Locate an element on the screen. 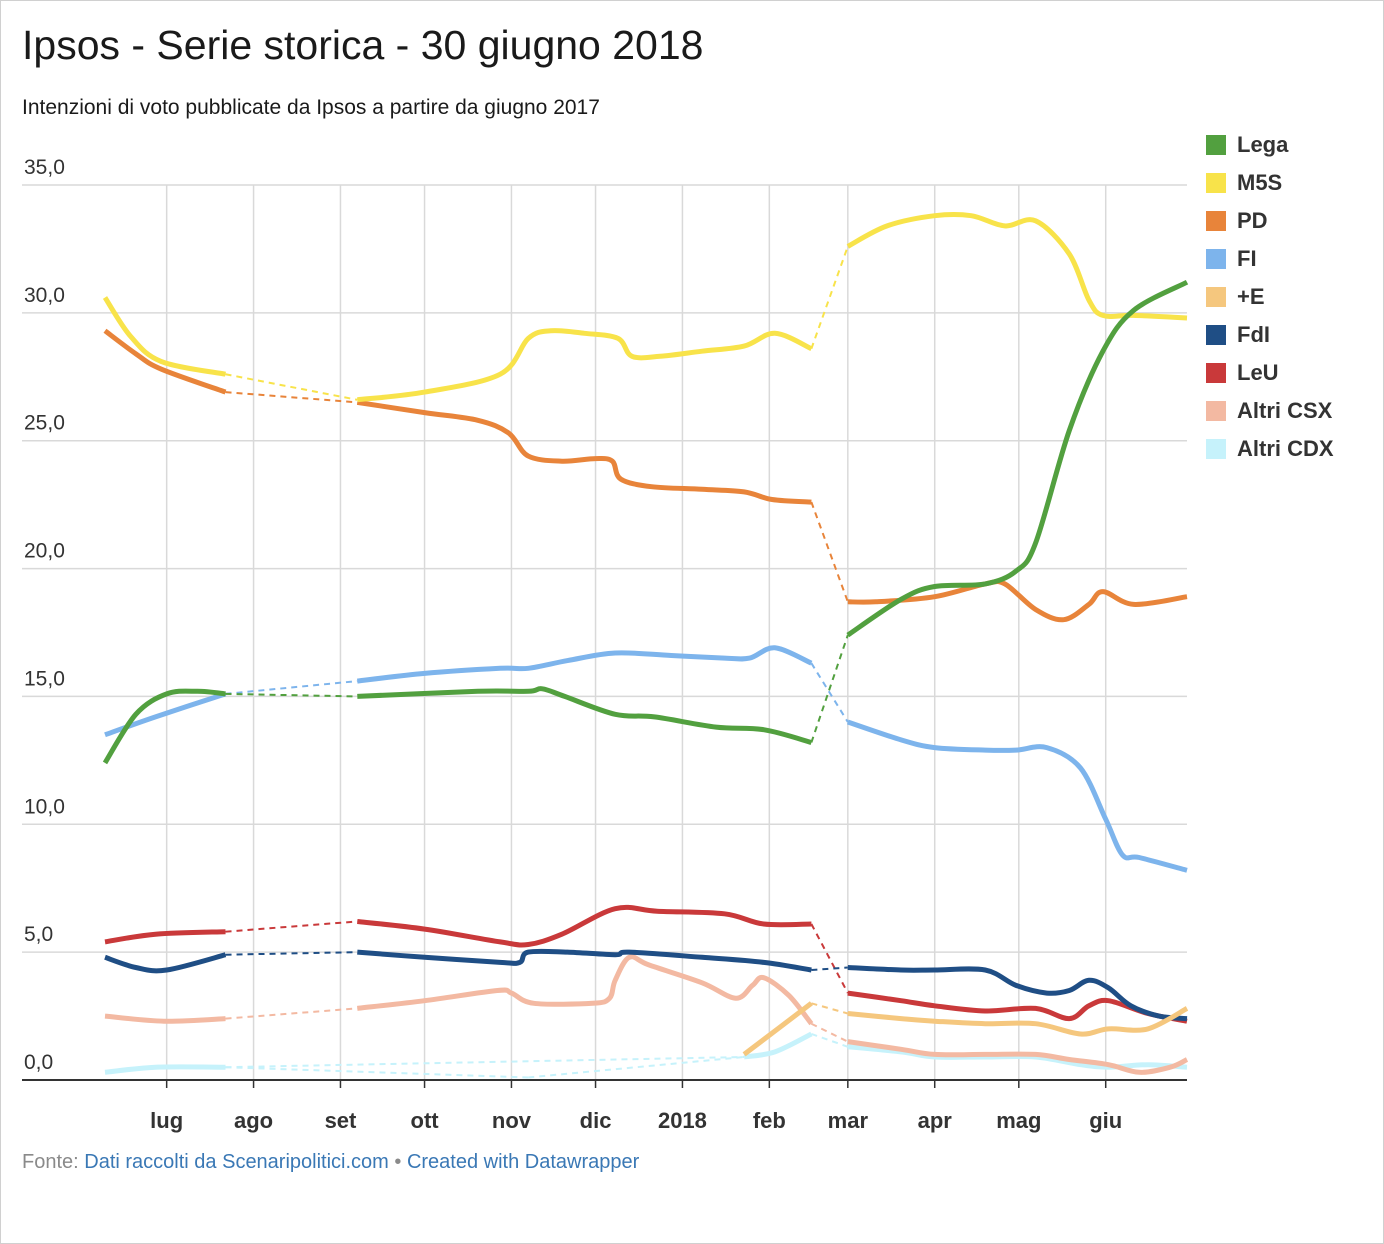  x-tick-label: ago is located at coordinates (253, 1120).